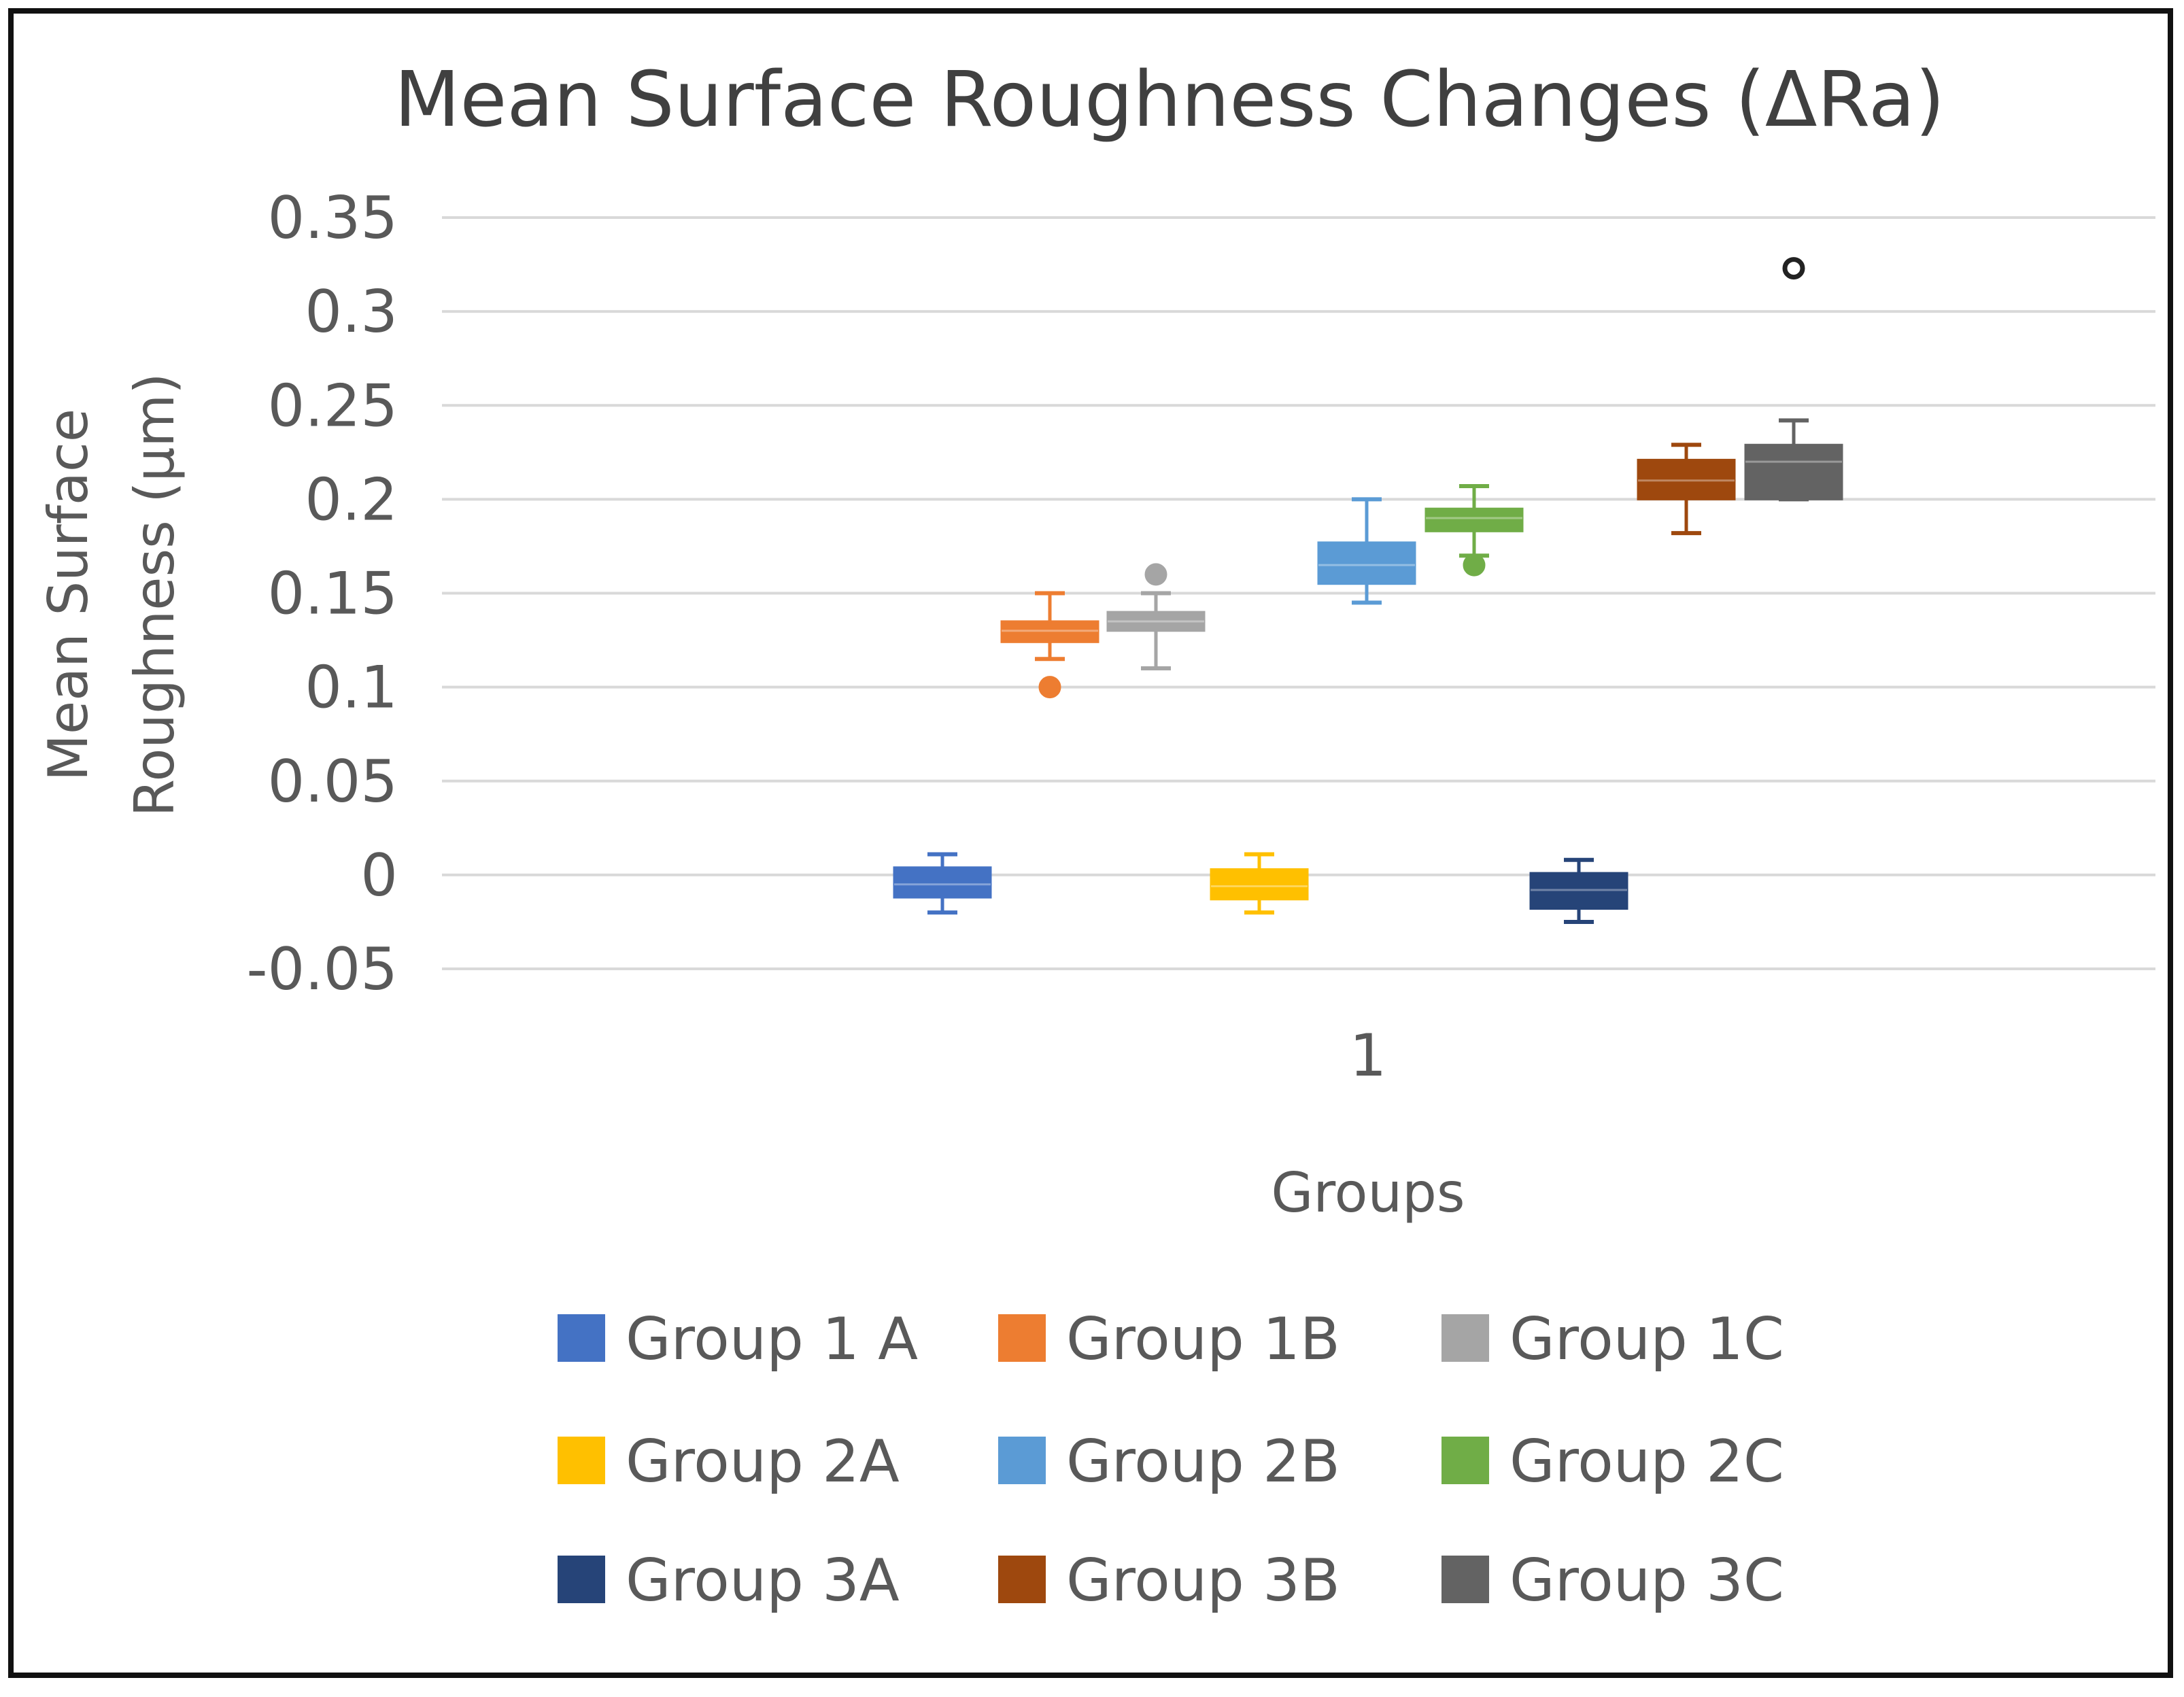 The height and width of the screenshot is (1697, 2184). Describe the element at coordinates (333, 406) in the screenshot. I see `y-tick-label: 0.25` at that location.